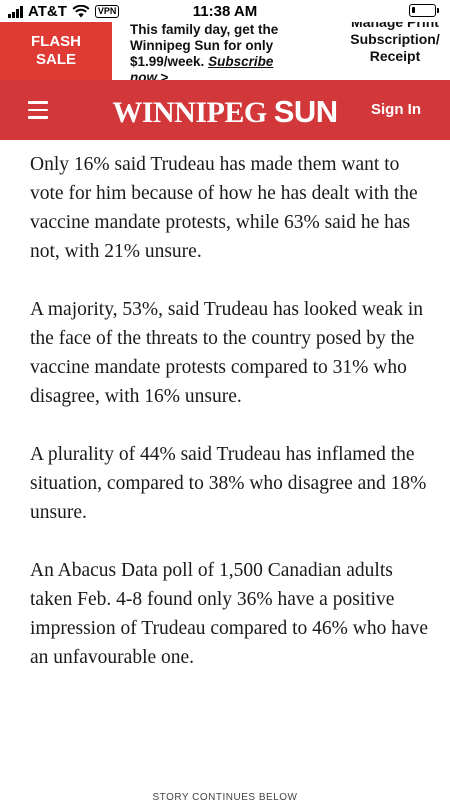 This screenshot has width=450, height=800. Describe the element at coordinates (396, 109) in the screenshot. I see `sign-in-button: Sign In` at that location.